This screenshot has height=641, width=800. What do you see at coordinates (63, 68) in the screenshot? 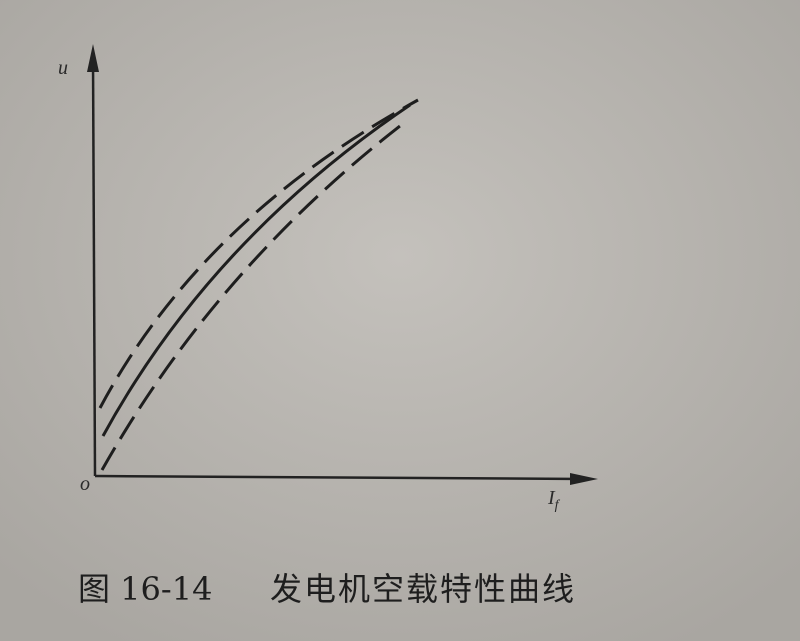
I see `y-label: u` at bounding box center [63, 68].